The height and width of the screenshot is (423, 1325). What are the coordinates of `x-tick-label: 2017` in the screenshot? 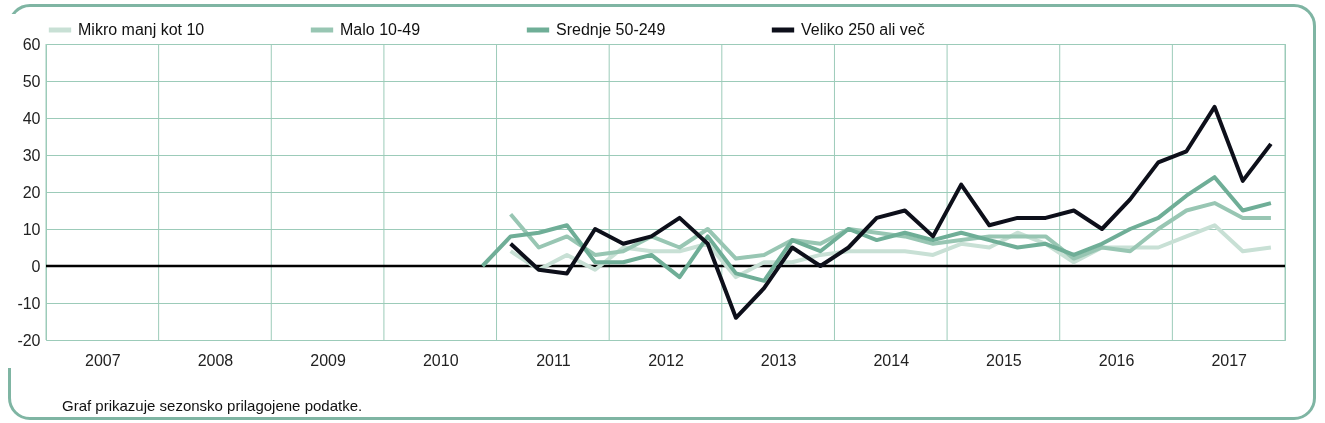 It's located at (1229, 360).